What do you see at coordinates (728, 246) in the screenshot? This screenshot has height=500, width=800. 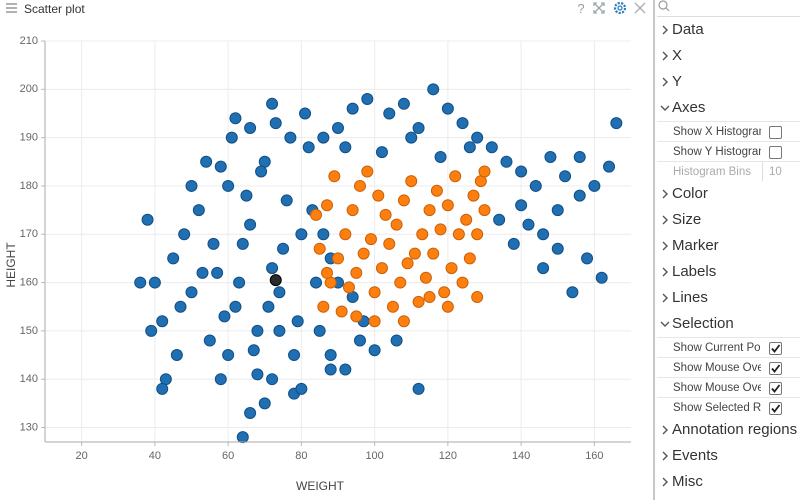 I see `section-header: Marker` at bounding box center [728, 246].